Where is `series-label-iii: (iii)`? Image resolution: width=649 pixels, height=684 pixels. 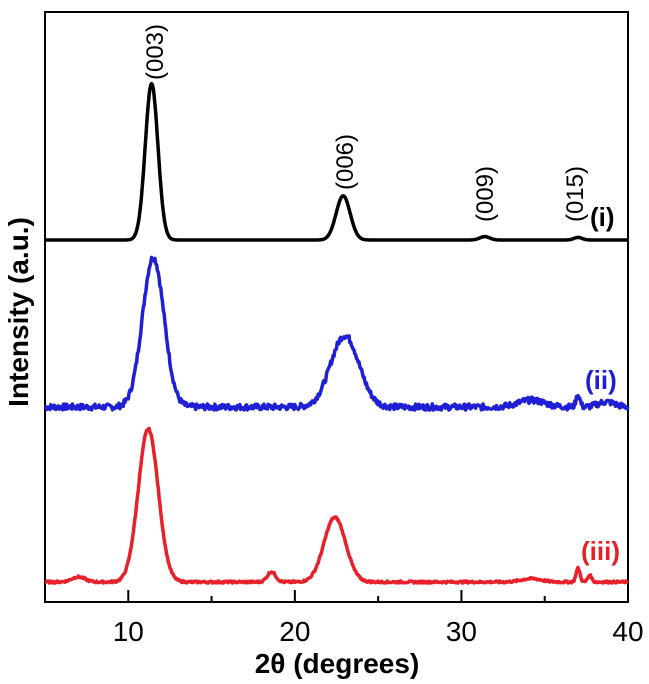
series-label-iii: (iii) is located at coordinates (600, 551).